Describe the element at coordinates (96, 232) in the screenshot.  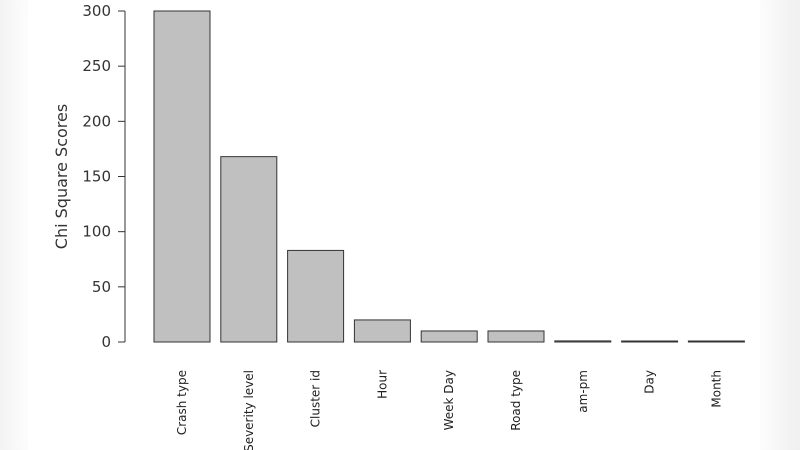
I see `y-tick-label-2: 100` at that location.